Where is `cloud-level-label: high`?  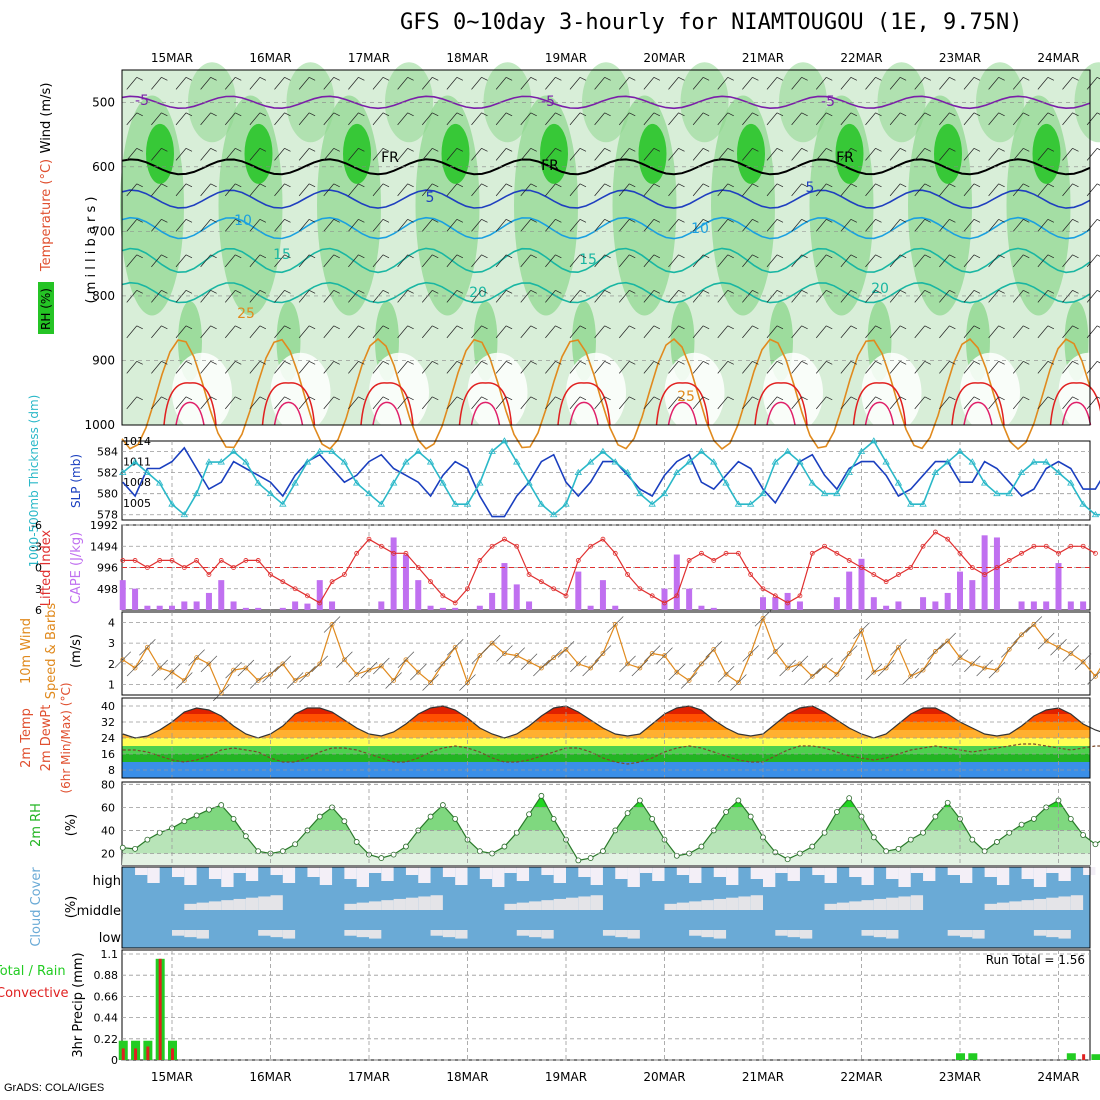 cloud-level-label: high is located at coordinates (107, 881).